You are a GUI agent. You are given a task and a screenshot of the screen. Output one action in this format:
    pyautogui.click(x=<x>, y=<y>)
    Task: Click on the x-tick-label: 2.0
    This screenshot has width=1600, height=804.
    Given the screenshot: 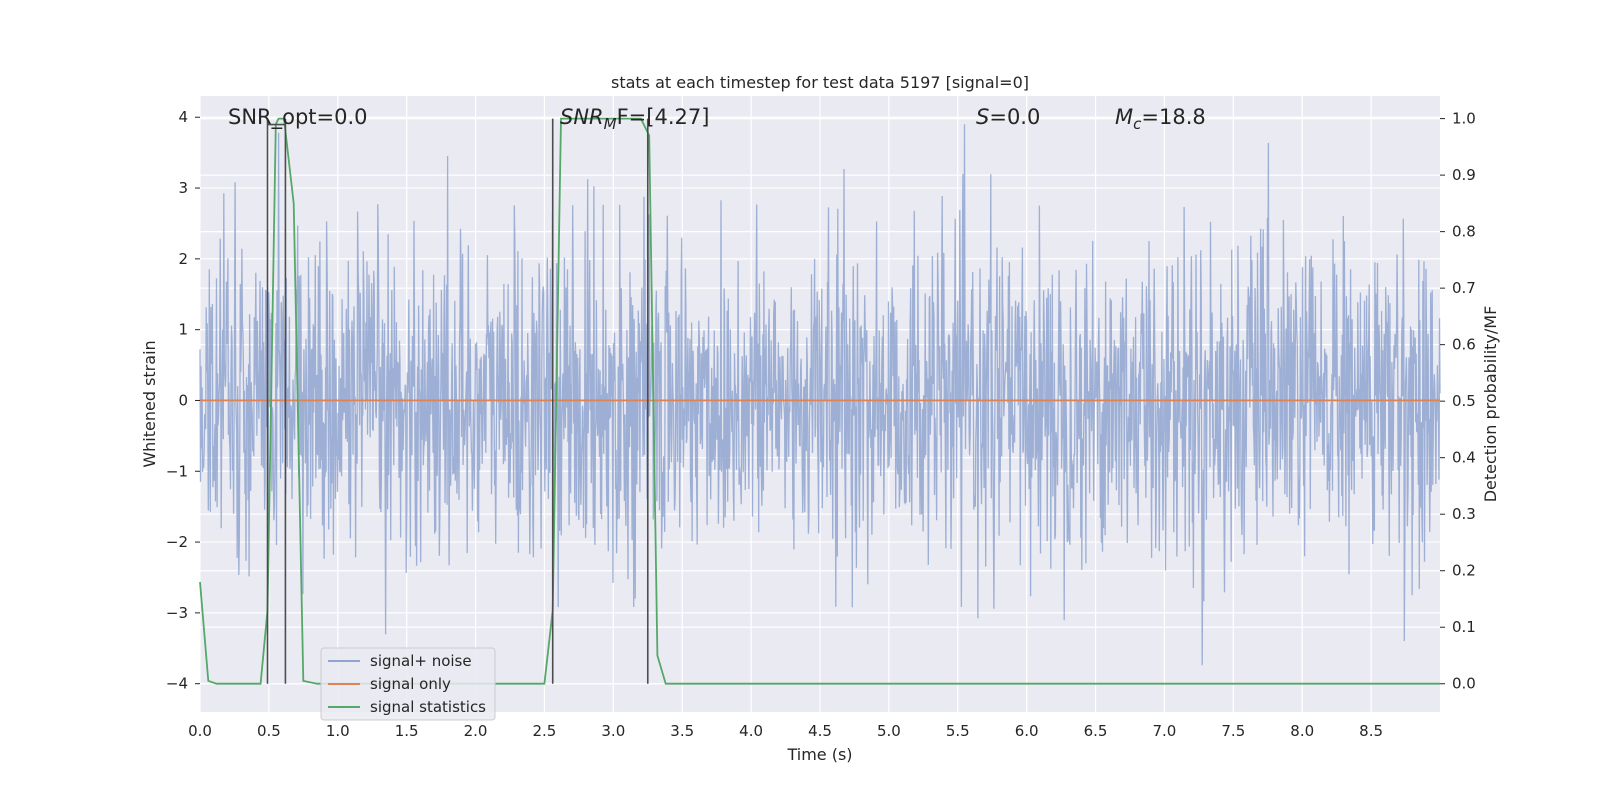 What is the action you would take?
    pyautogui.click(x=476, y=731)
    